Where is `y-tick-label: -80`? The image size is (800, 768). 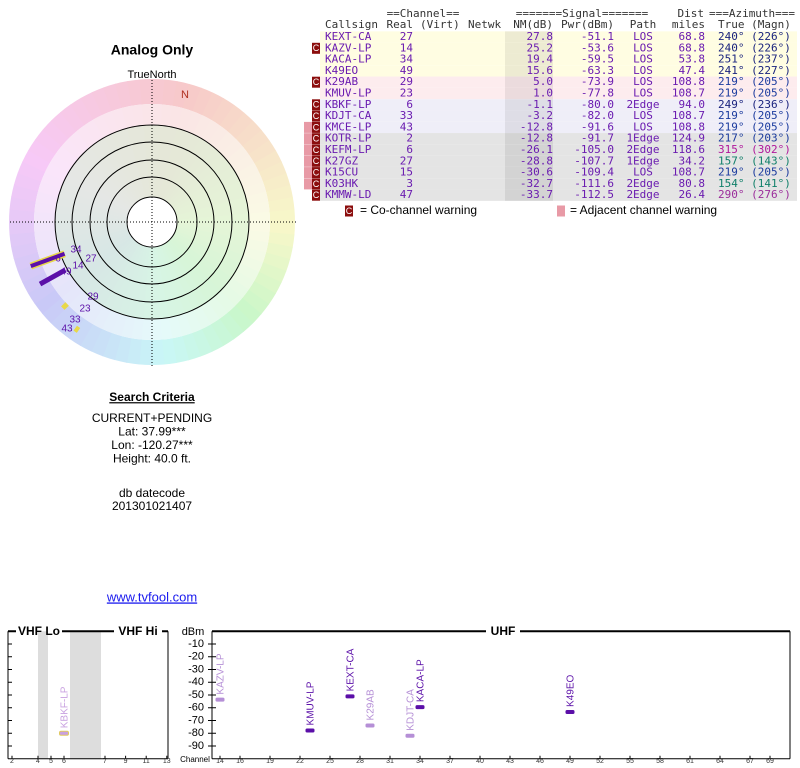
y-tick-label: -80 is located at coordinates (196, 733).